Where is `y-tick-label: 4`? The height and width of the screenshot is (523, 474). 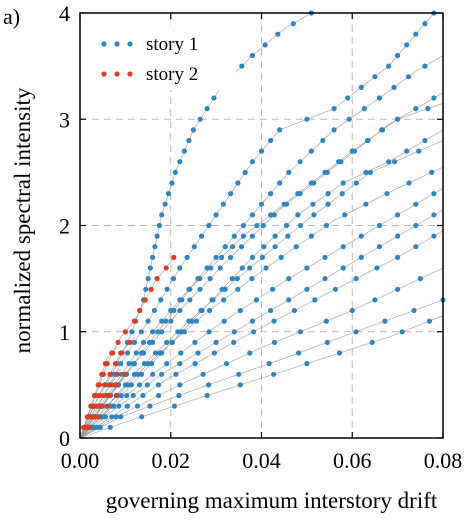
y-tick-label: 4 is located at coordinates (64, 13).